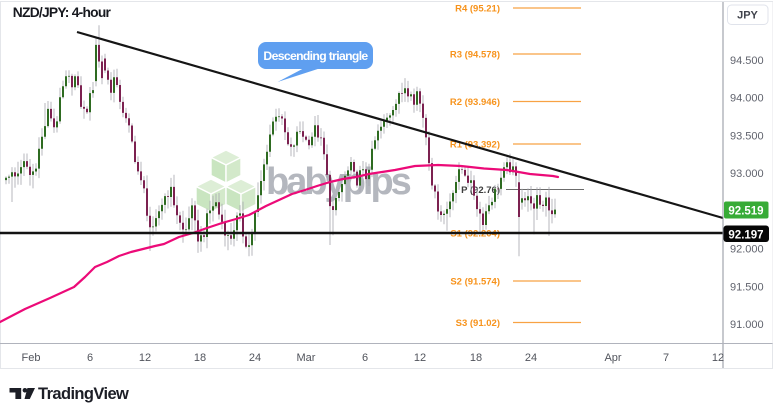  I want to click on svg-text: Apr, so click(612, 358).